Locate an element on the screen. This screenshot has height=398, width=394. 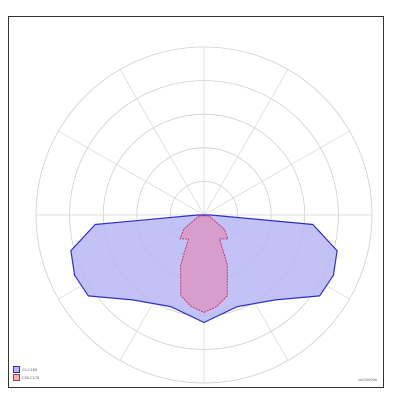
legend-label-c0-c180: C0-C180 is located at coordinates (30, 369).